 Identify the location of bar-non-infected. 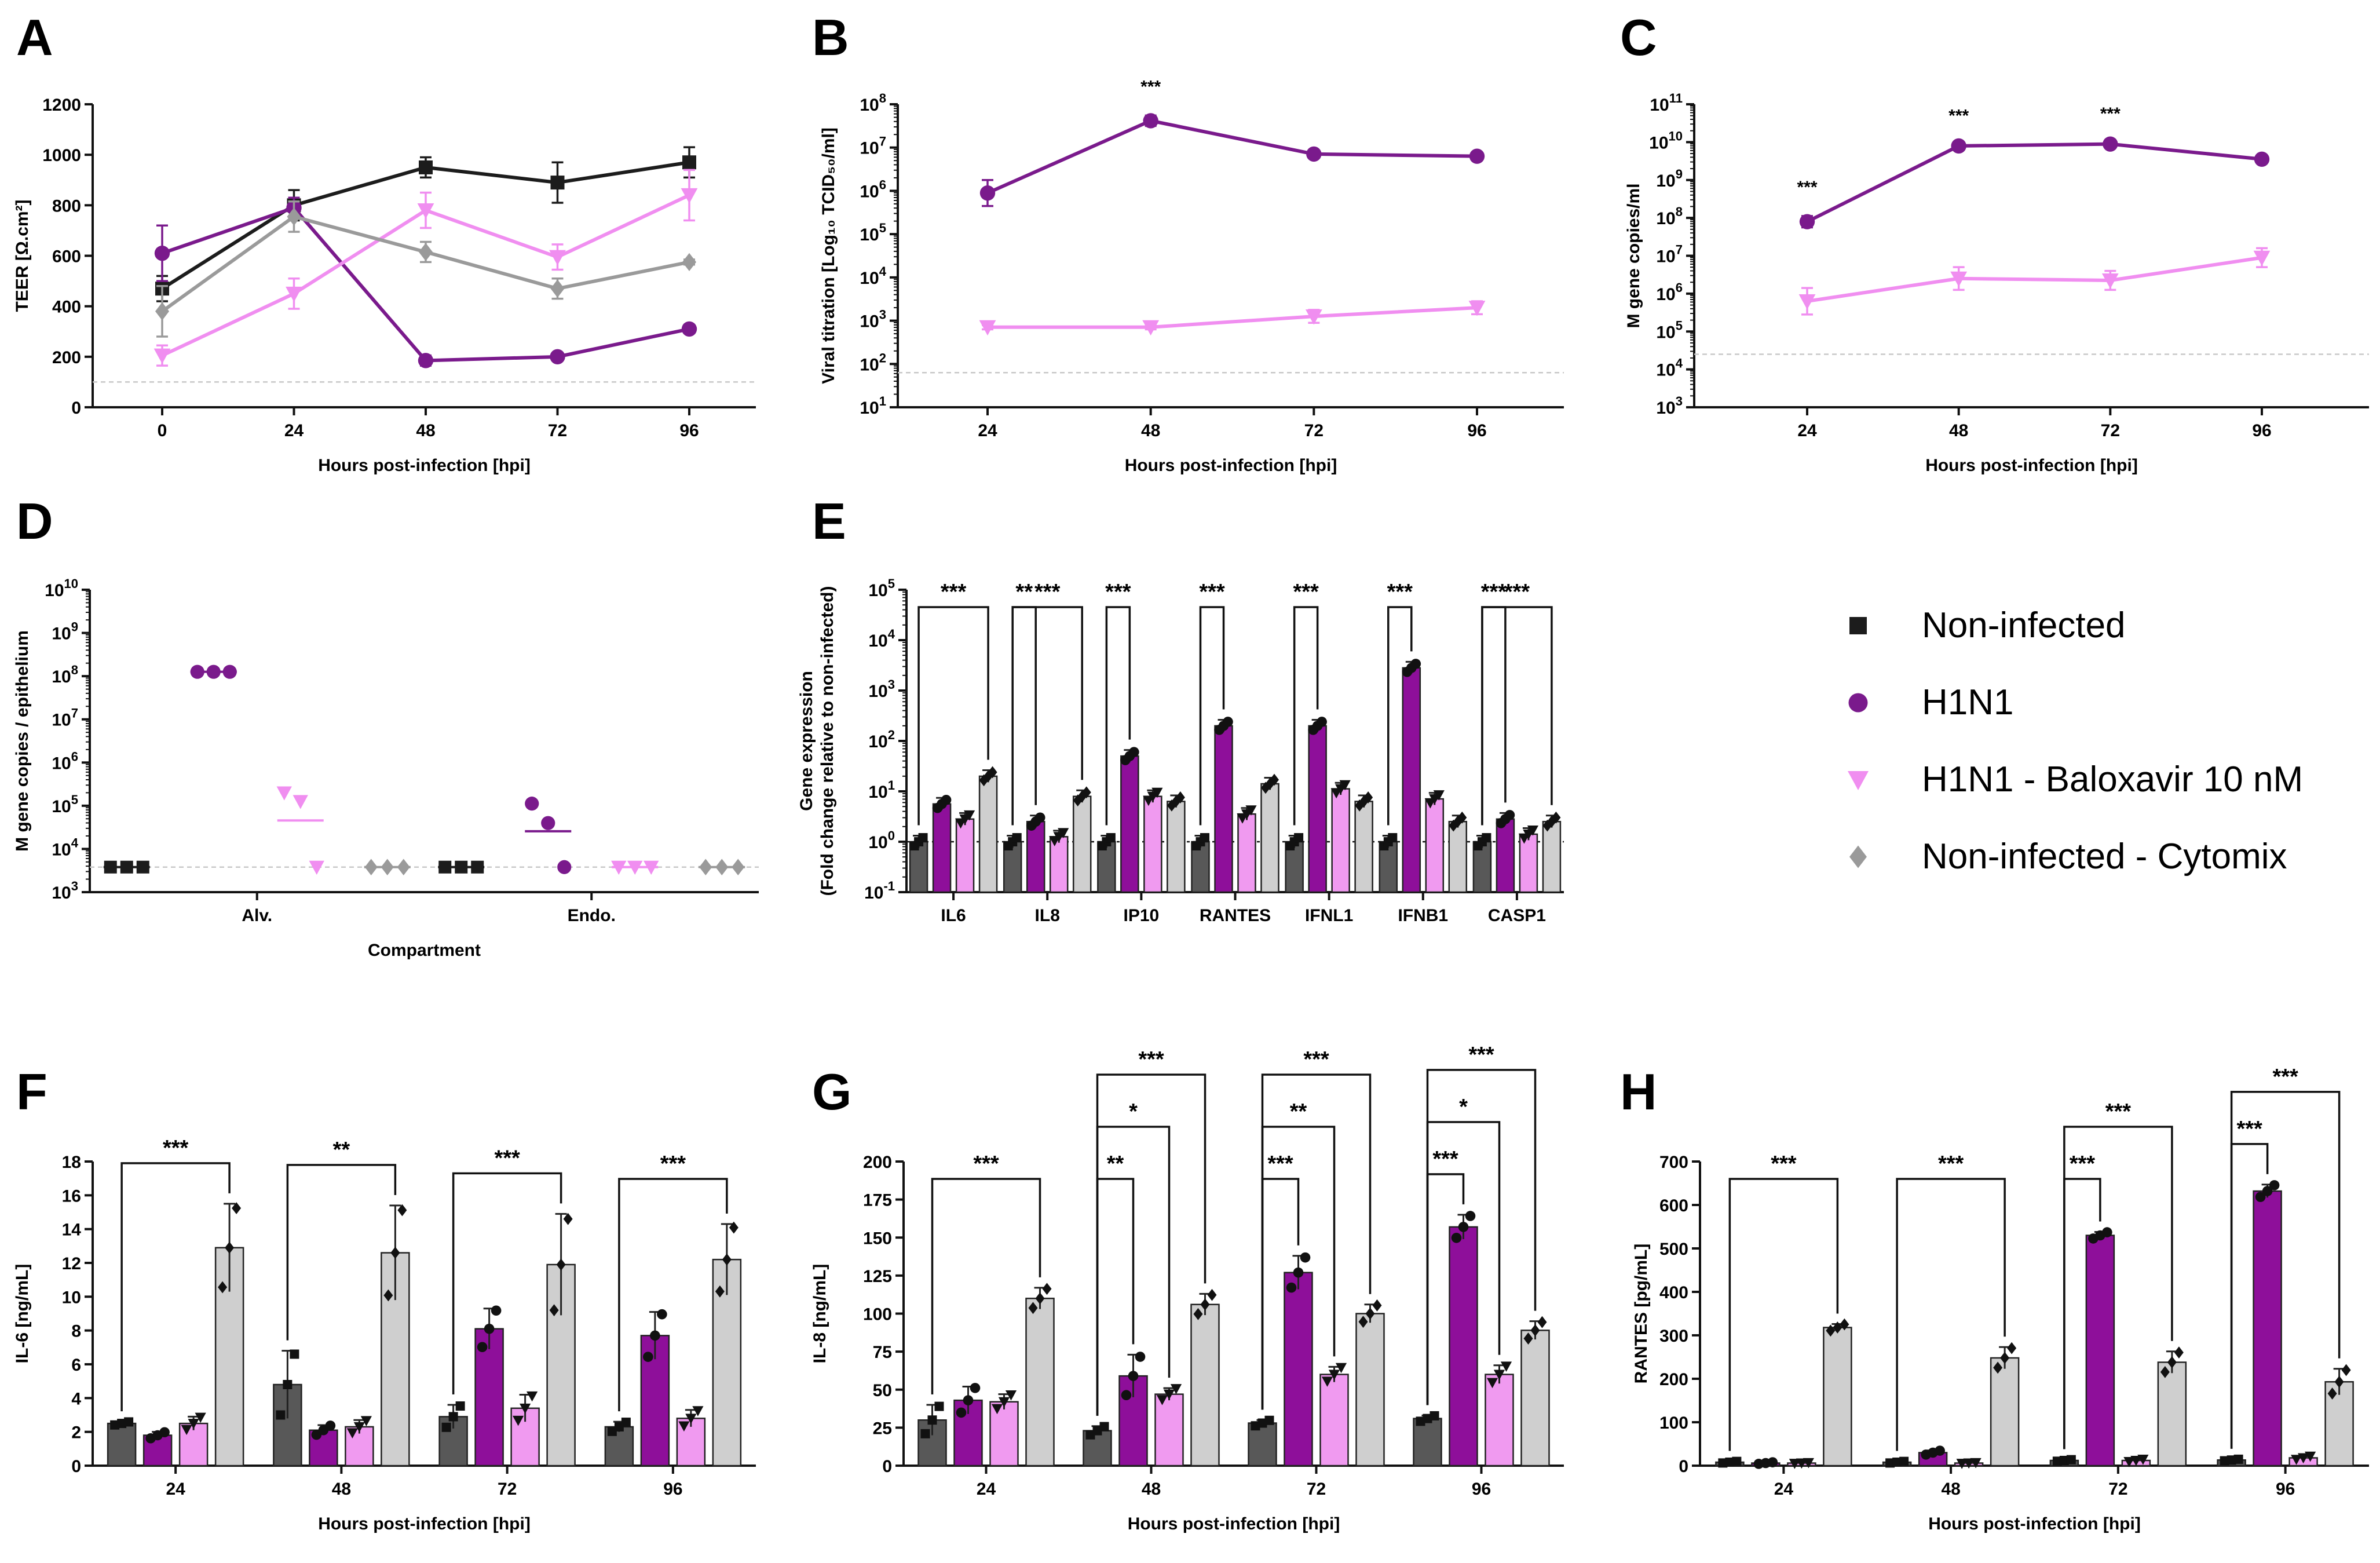
(1427, 1442).